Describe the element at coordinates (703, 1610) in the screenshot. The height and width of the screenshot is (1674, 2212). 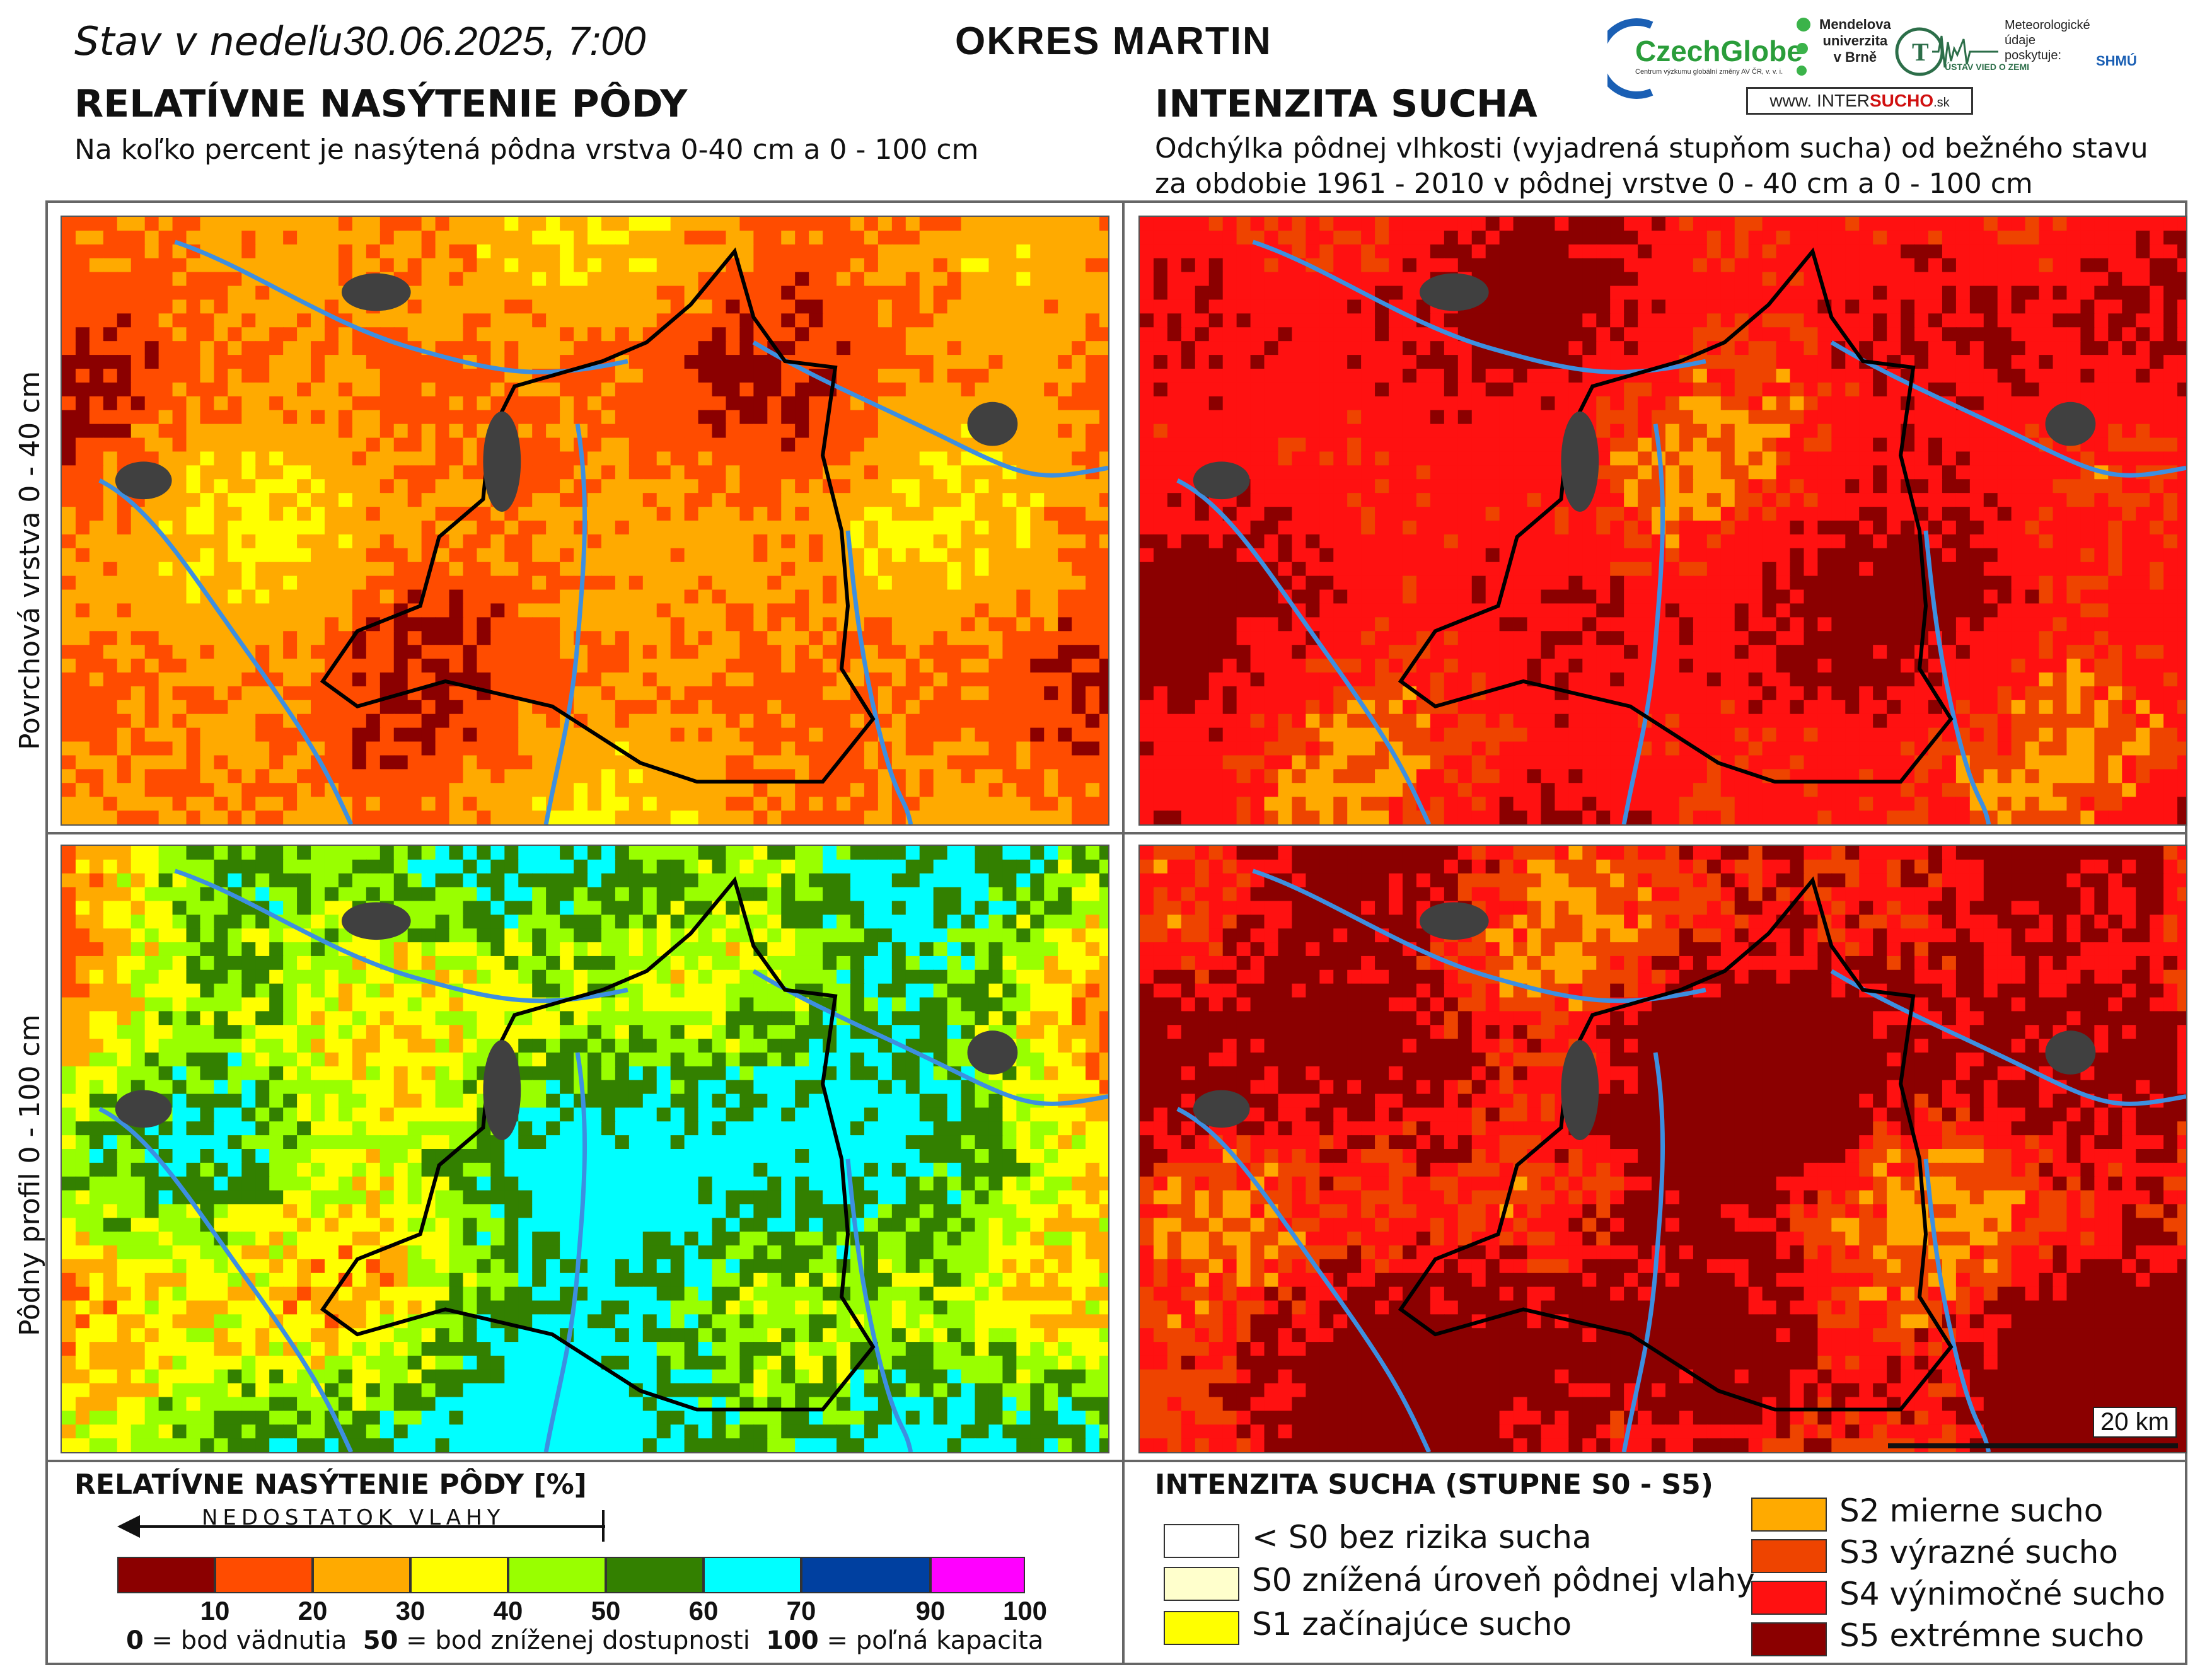
I see `colorbar-tick: 60` at that location.